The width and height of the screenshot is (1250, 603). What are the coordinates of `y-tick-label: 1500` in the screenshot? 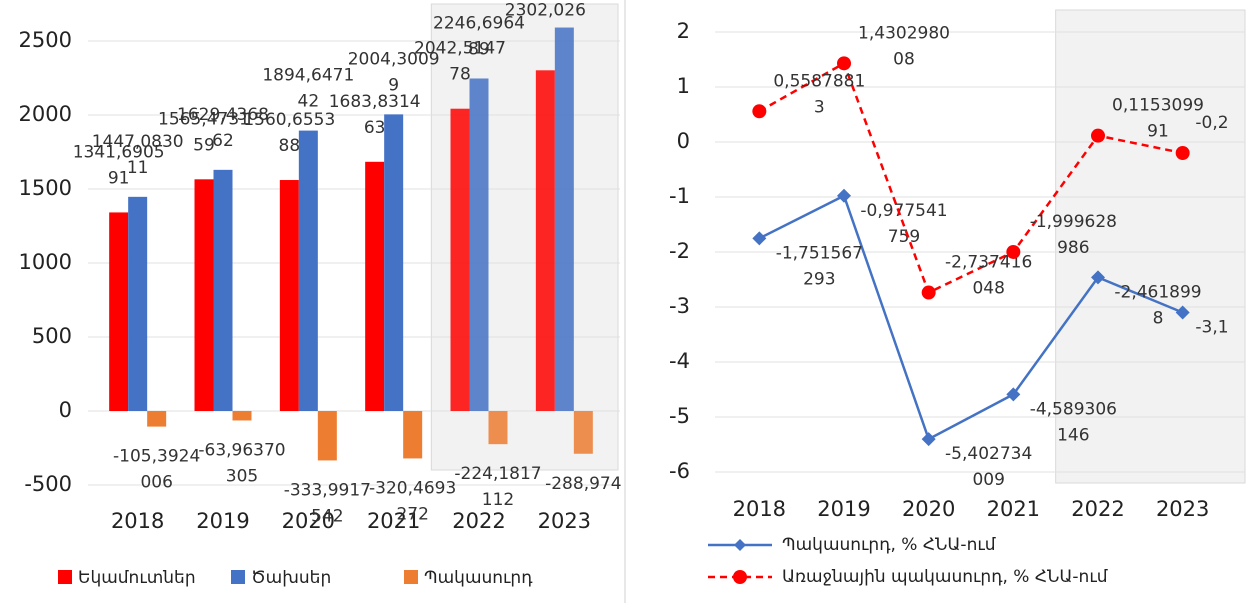 It's located at (45, 188).